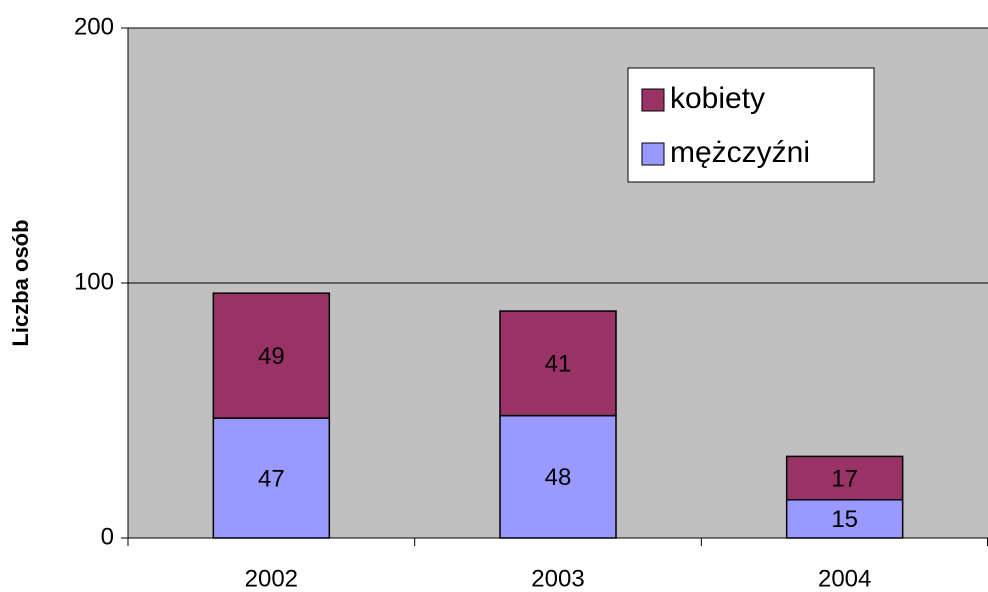 The image size is (988, 592). I want to click on y-tick-label: 0, so click(107, 536).